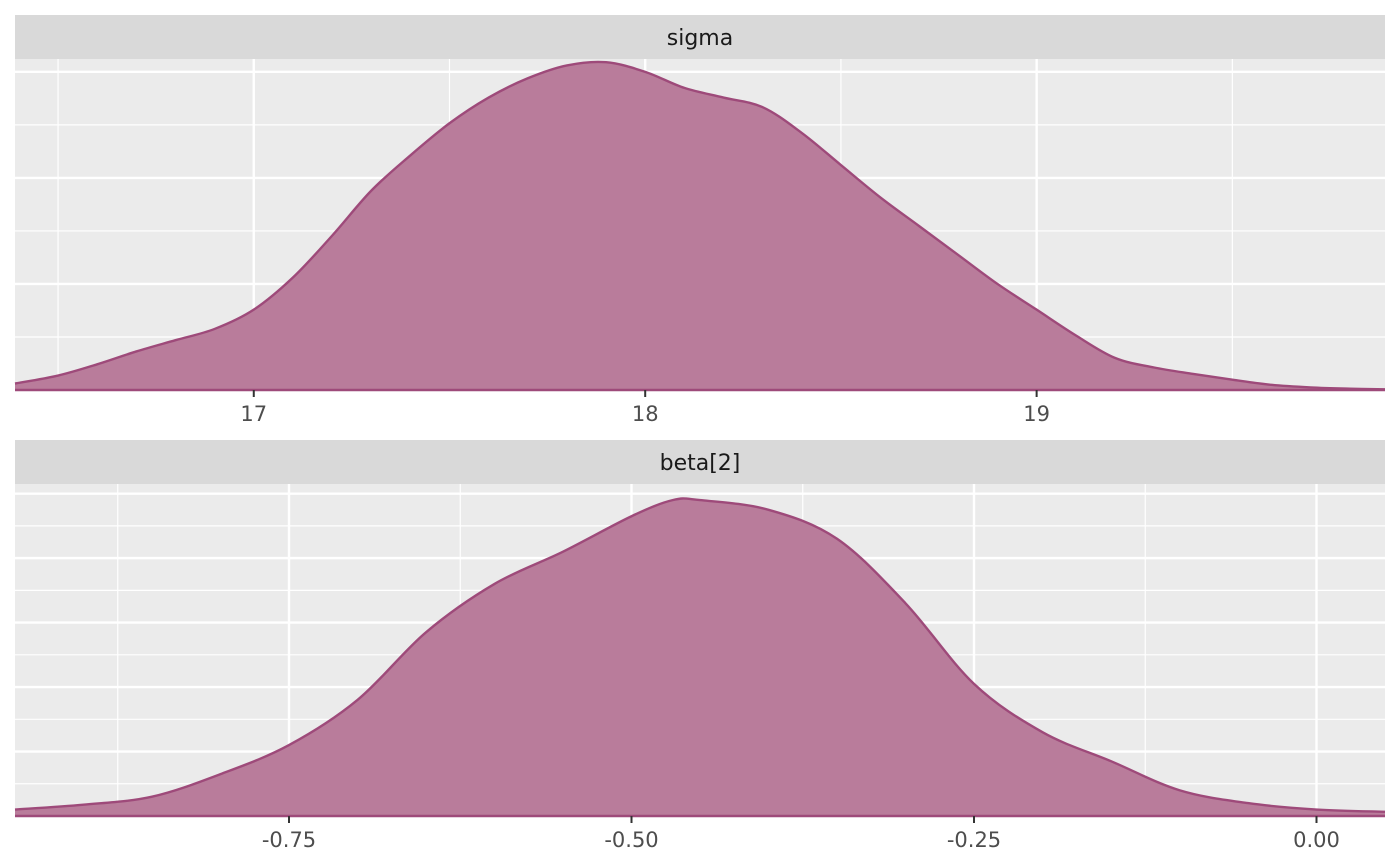  Describe the element at coordinates (645, 414) in the screenshot. I see `x-tick-label: 18` at that location.